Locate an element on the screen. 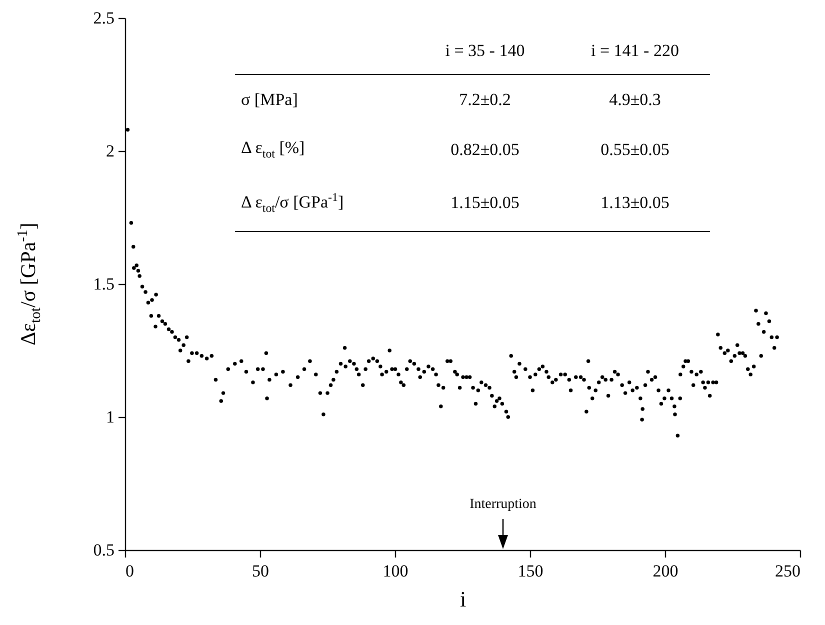 The width and height of the screenshot is (825, 625). annotation: 0.82±0.05 is located at coordinates (485, 150).